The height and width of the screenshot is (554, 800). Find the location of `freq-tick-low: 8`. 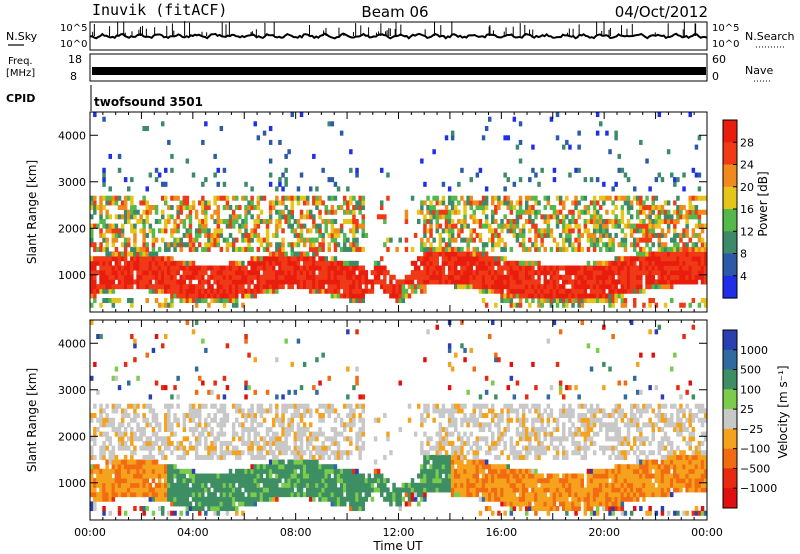

freq-tick-low: 8 is located at coordinates (73, 76).